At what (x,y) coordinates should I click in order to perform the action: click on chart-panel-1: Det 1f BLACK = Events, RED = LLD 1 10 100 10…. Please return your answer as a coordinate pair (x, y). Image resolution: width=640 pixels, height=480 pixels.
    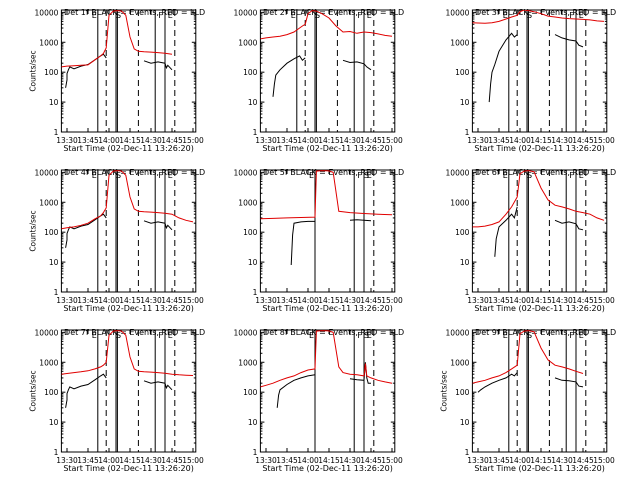
    Looking at the image, I should click on (116, 80).